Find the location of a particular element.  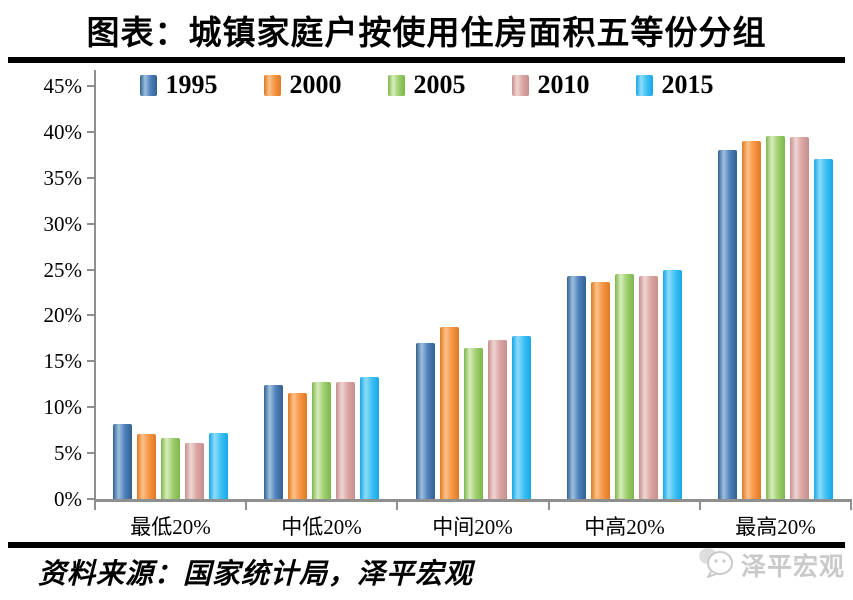

bottom-divider-line is located at coordinates (426, 545).